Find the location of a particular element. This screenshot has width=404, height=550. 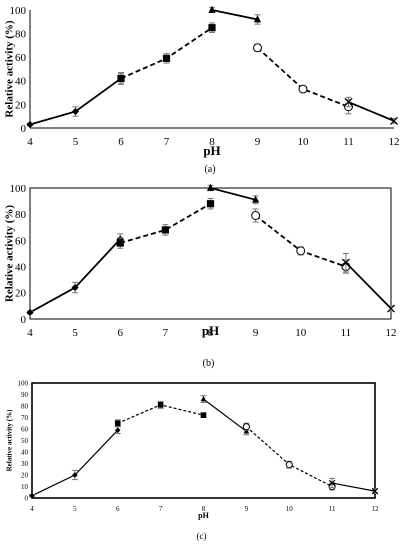

y-tick-label: 10 is located at coordinates (25, 487).